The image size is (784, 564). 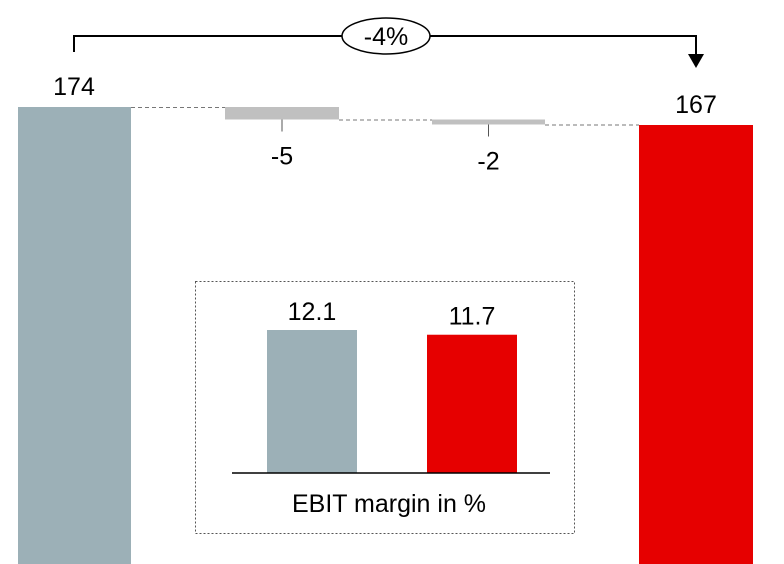 I want to click on bar-label-delta-2: -2, so click(x=488, y=162).